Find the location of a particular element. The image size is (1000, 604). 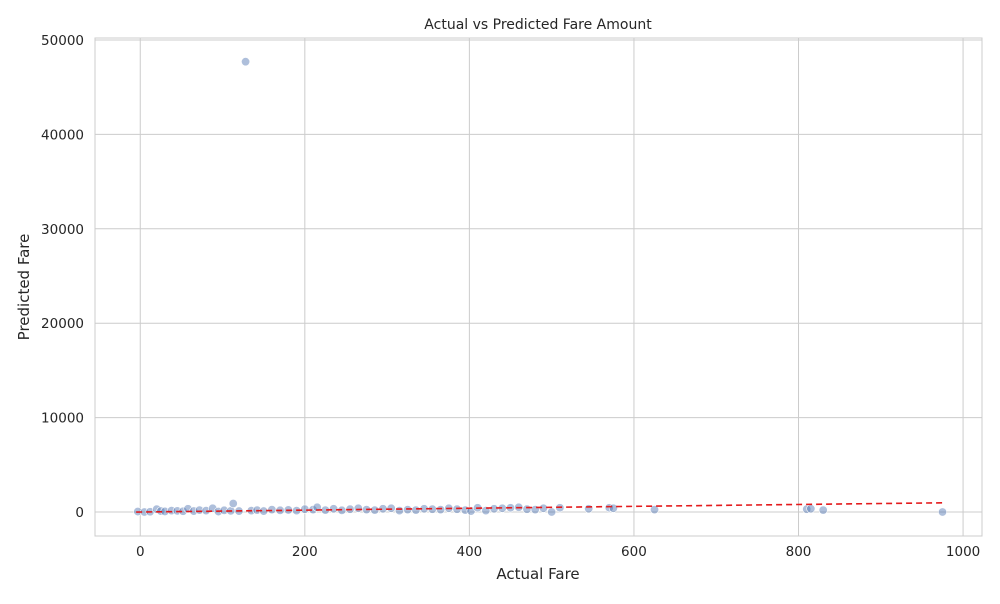

chart-title: Actual vs Predicted Fare Amount is located at coordinates (538, 25).